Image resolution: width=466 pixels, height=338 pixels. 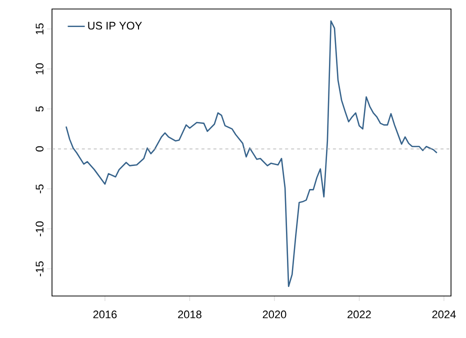 I want to click on x-tick-label: 2016, so click(x=105, y=314).